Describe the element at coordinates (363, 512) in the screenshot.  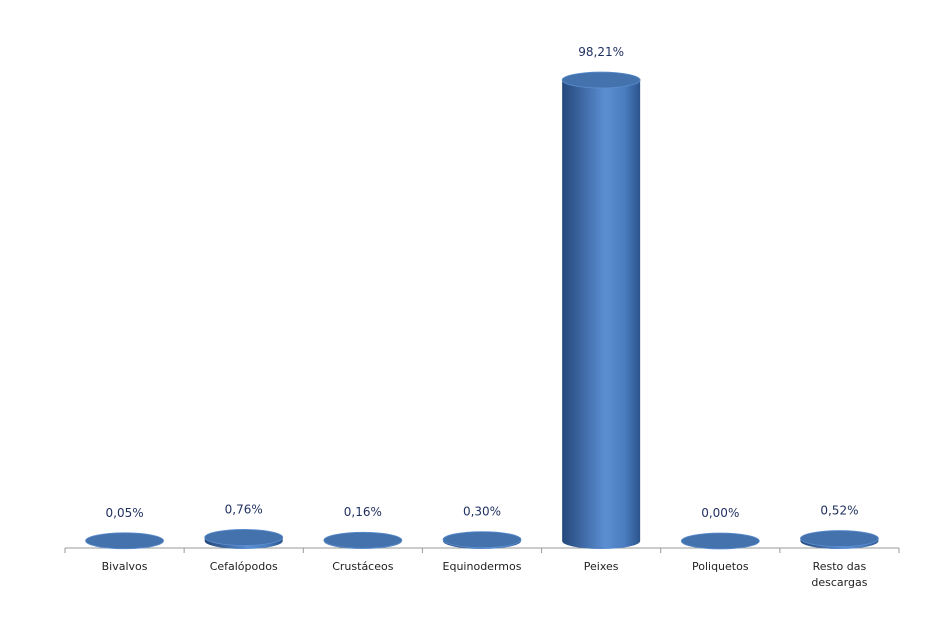
I see `value-label: 0,16%` at that location.